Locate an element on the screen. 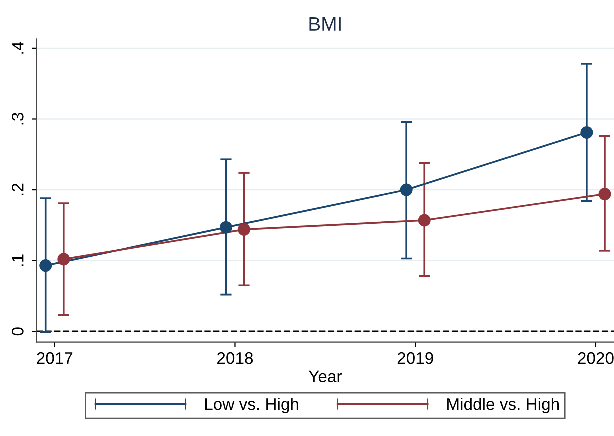  x-tick-label: 2018 is located at coordinates (236, 358).